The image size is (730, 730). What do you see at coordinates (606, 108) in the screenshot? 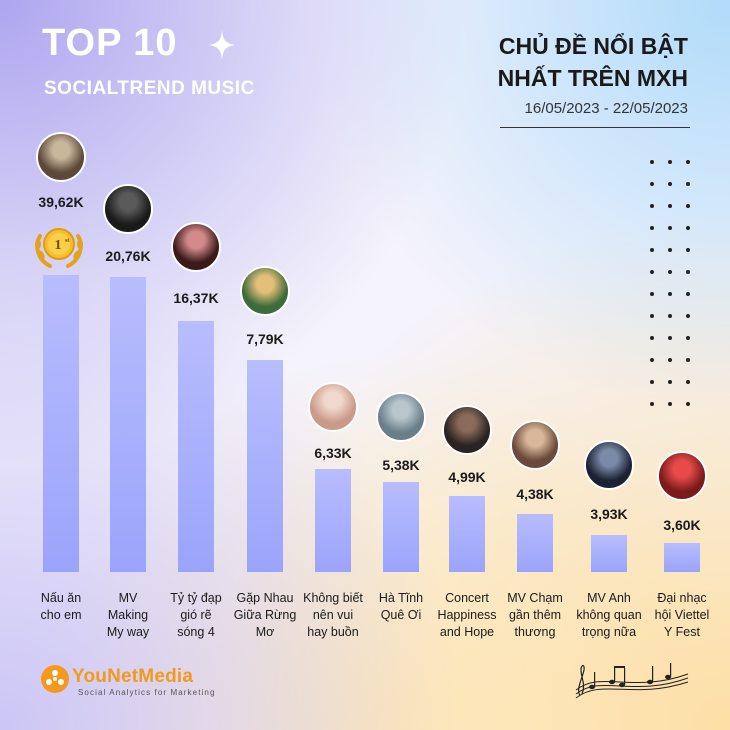
I see `date-range: 16/05/2023 - 22/05/2023` at bounding box center [606, 108].